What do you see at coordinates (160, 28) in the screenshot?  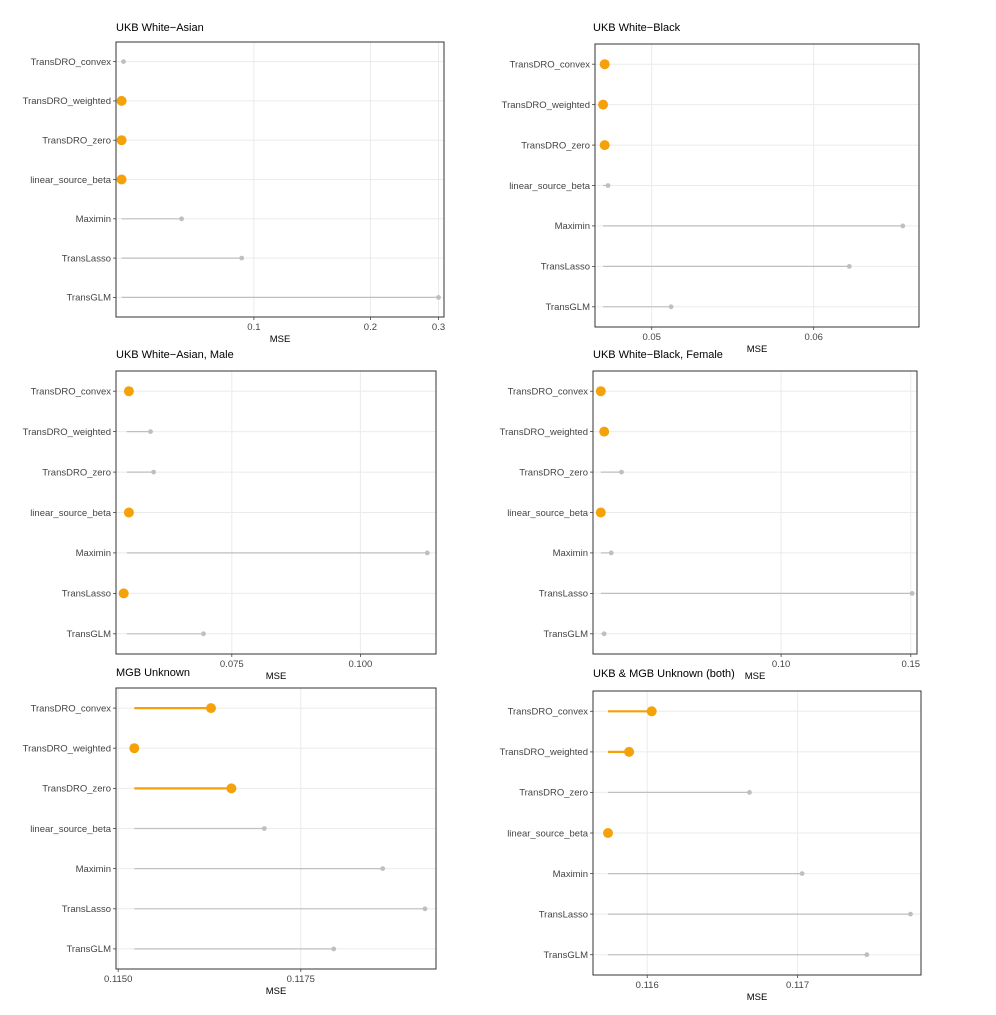 I see `panel-title: UKB White−Asian` at bounding box center [160, 28].